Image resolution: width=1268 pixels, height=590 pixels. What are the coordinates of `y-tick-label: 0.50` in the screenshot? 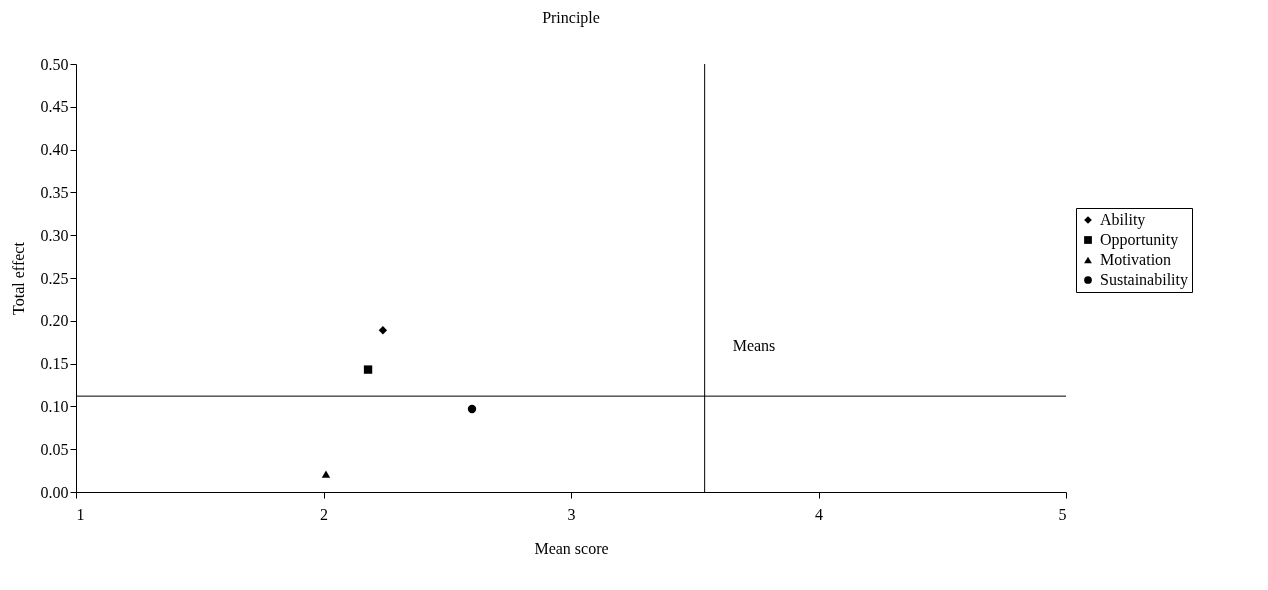 It's located at (54, 64).